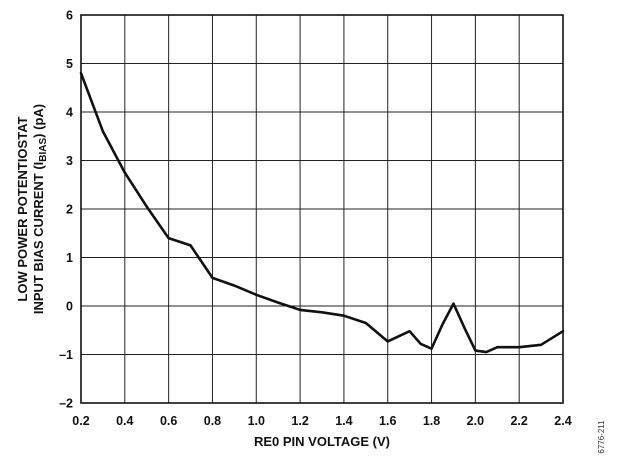  What do you see at coordinates (69, 258) in the screenshot?
I see `y-tick-label: 1` at bounding box center [69, 258].